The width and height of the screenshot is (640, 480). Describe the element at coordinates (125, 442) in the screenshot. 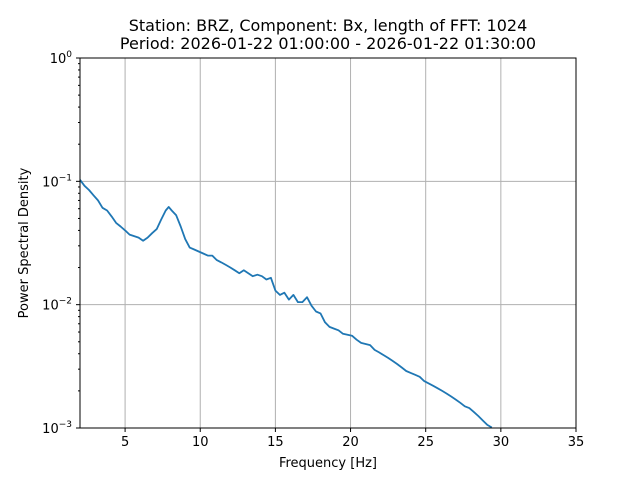

I see `x-tick-label: 5` at that location.